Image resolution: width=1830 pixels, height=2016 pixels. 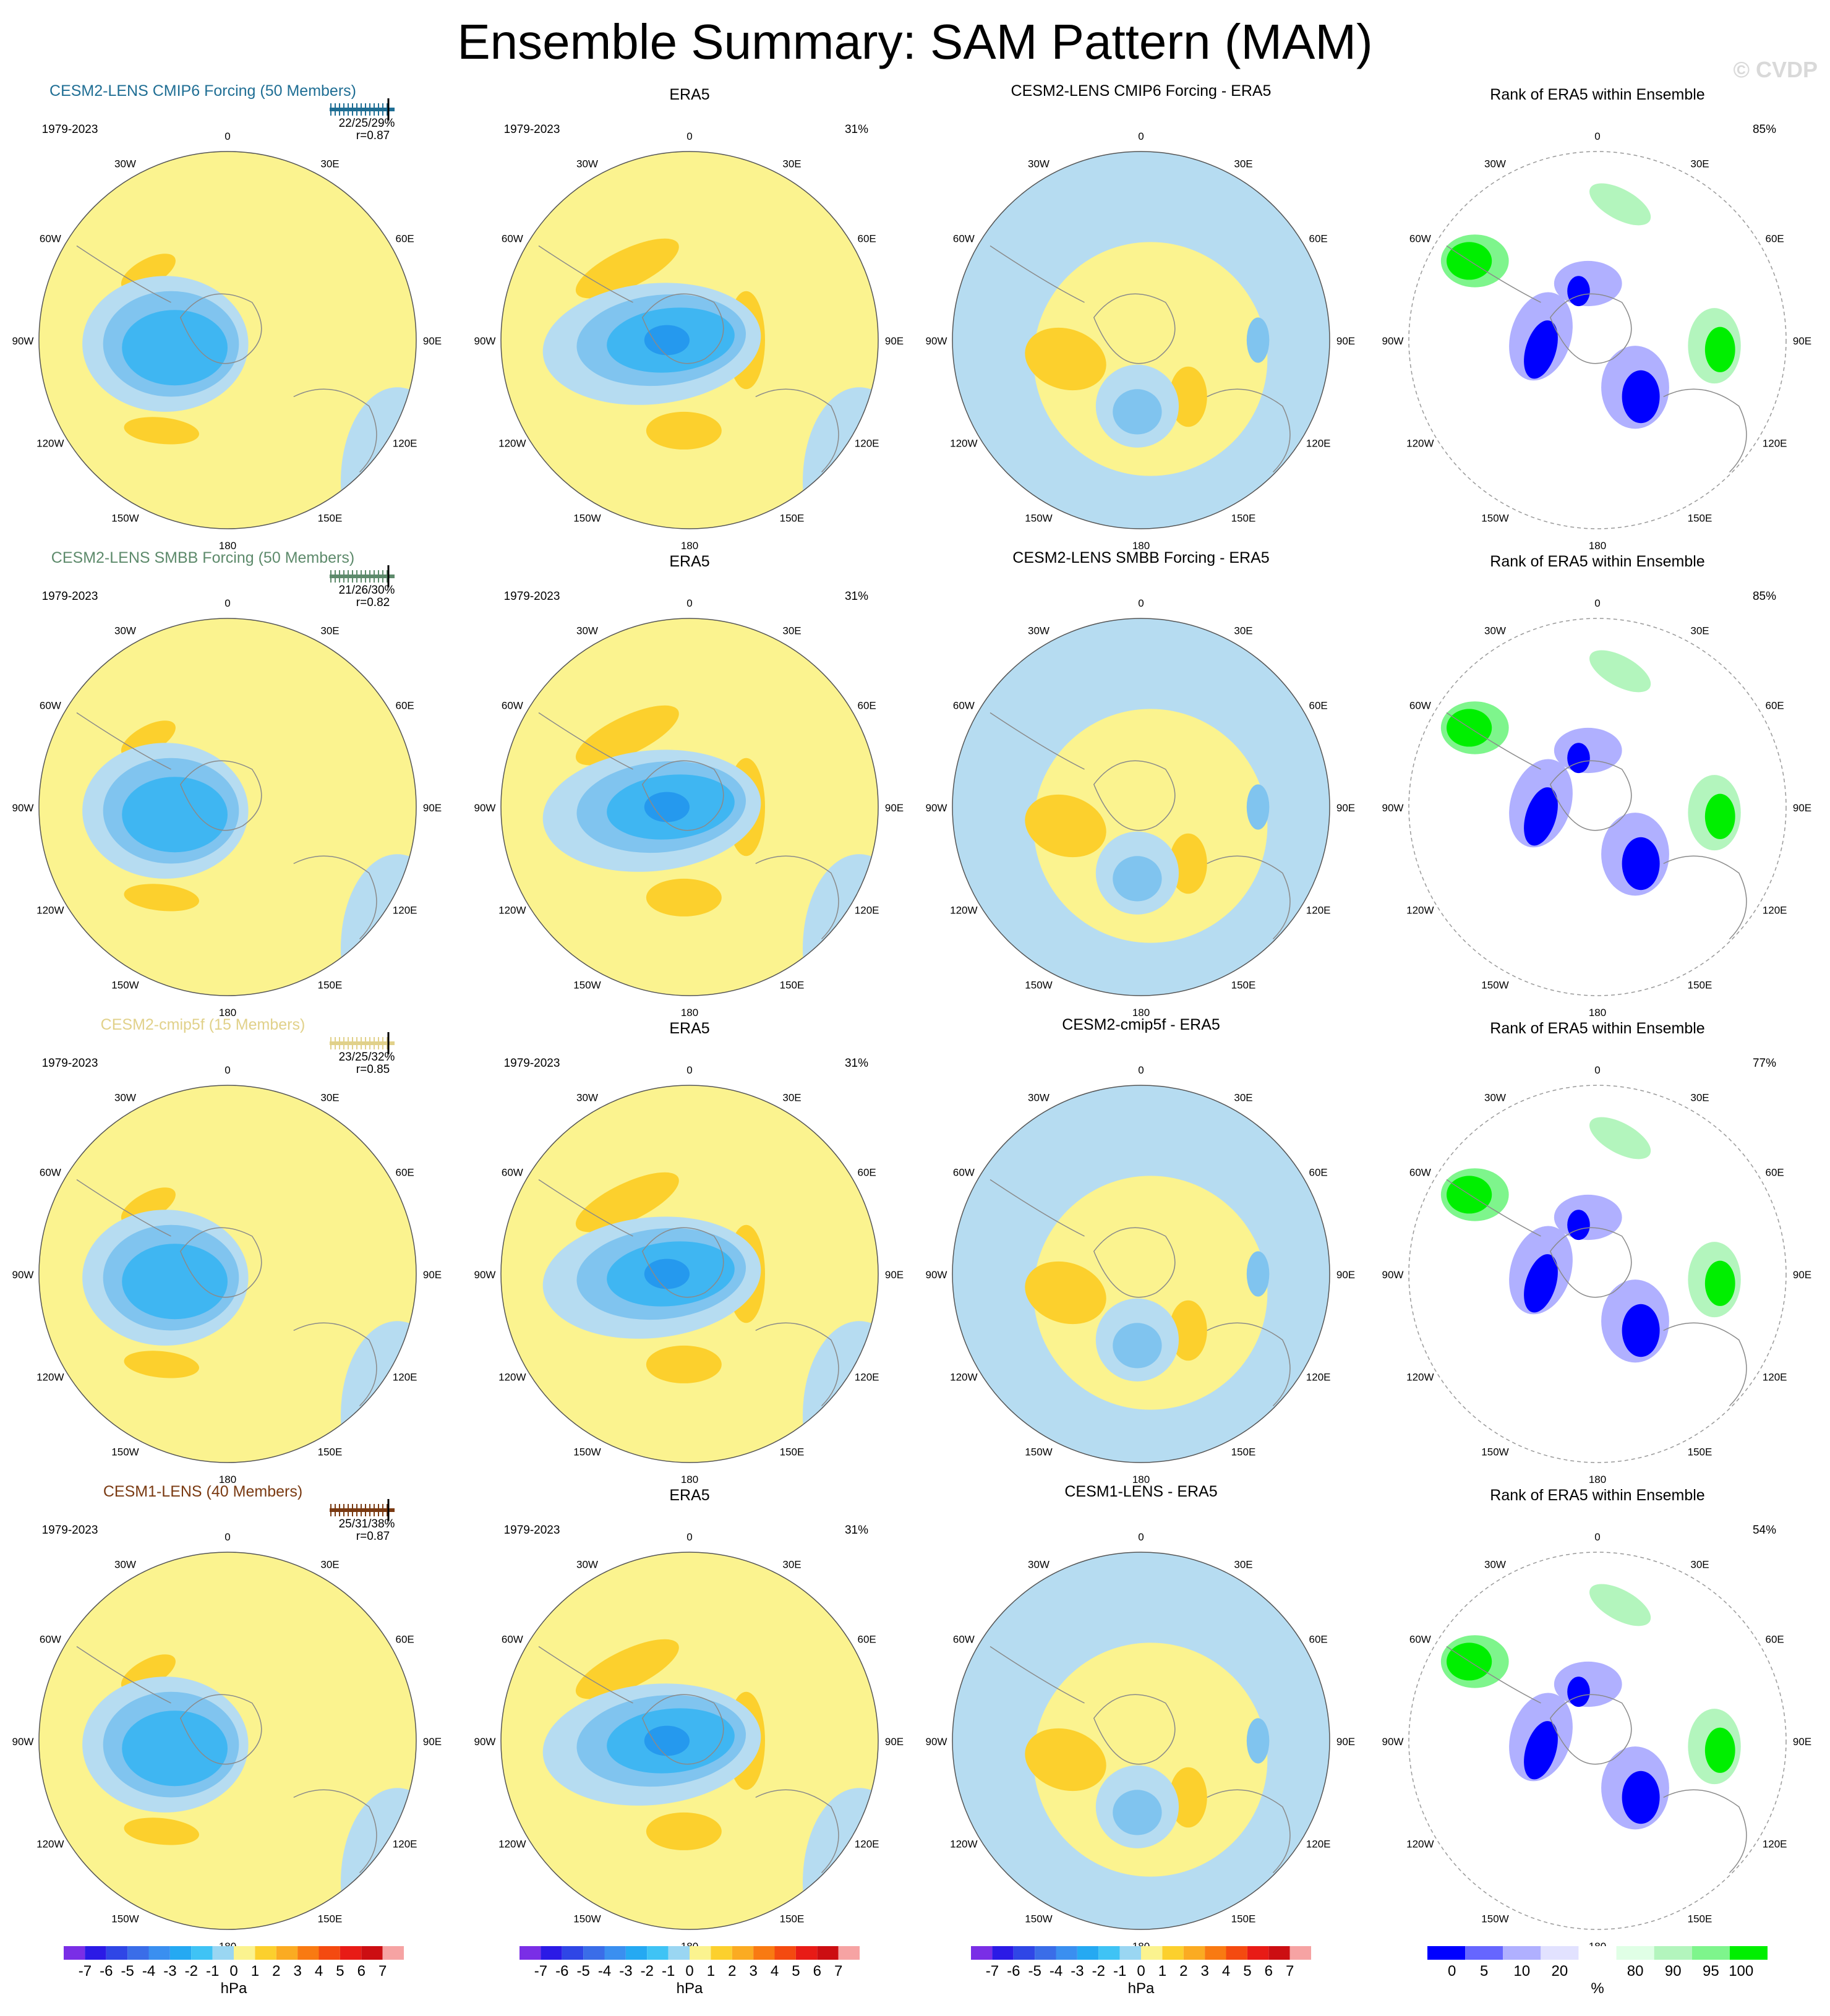 I want to click on pct-variance-stats: 21/26/30%, so click(x=367, y=590).